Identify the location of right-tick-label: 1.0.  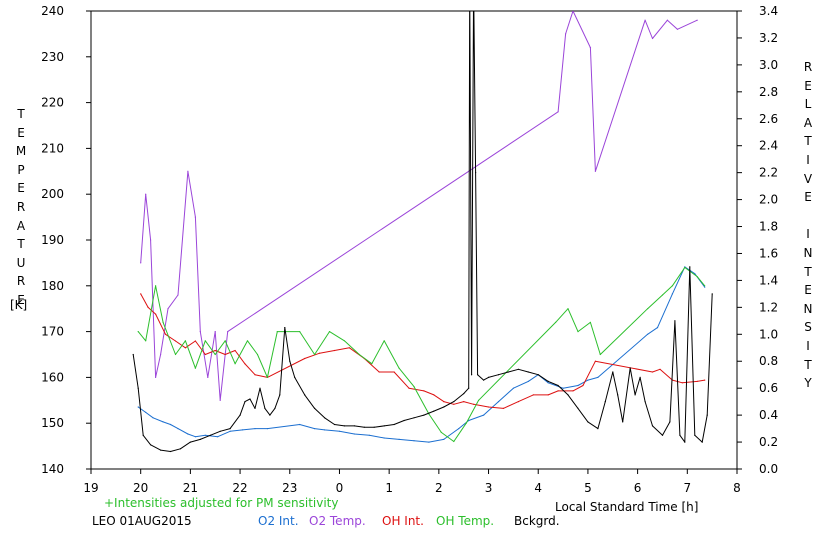
(768, 334).